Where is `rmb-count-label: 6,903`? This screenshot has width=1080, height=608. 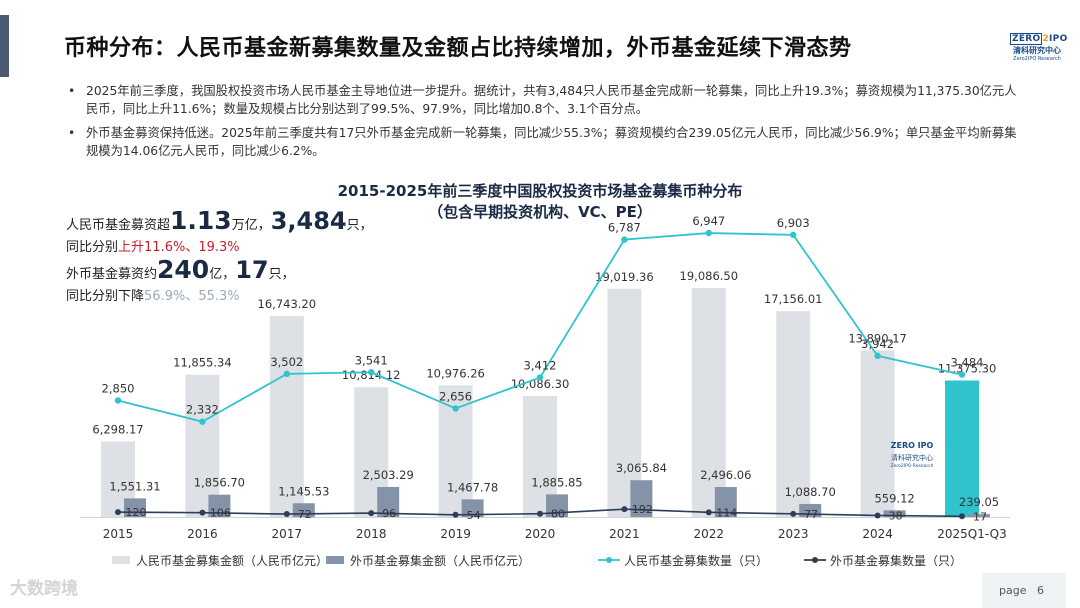 rmb-count-label: 6,903 is located at coordinates (793, 223).